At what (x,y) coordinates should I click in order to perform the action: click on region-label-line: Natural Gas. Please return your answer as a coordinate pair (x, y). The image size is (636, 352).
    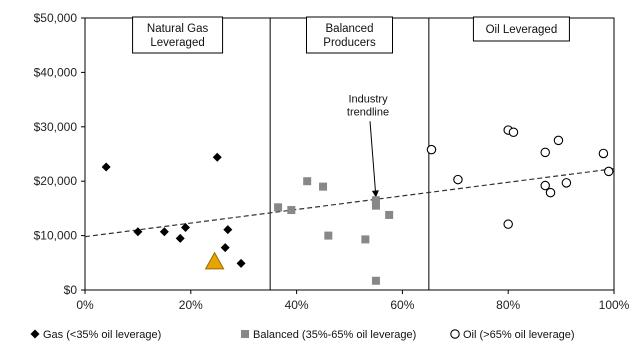
    Looking at the image, I should click on (178, 29).